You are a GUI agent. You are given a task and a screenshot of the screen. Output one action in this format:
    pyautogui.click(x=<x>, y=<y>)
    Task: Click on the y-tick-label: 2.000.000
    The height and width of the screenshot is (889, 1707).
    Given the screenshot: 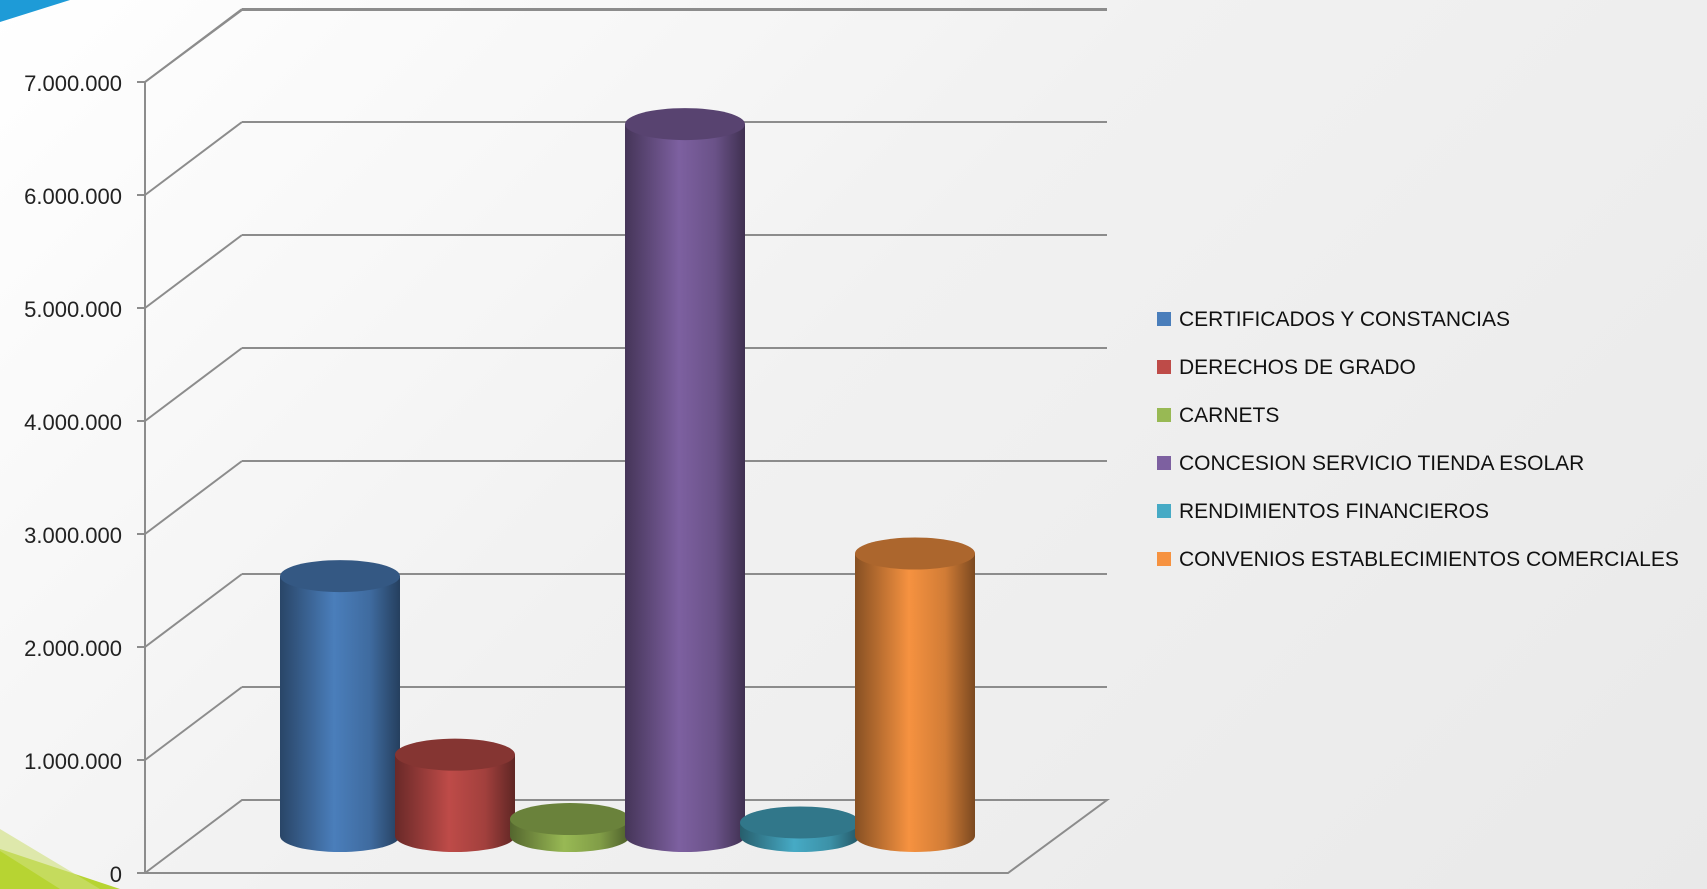 What is the action you would take?
    pyautogui.click(x=73, y=648)
    